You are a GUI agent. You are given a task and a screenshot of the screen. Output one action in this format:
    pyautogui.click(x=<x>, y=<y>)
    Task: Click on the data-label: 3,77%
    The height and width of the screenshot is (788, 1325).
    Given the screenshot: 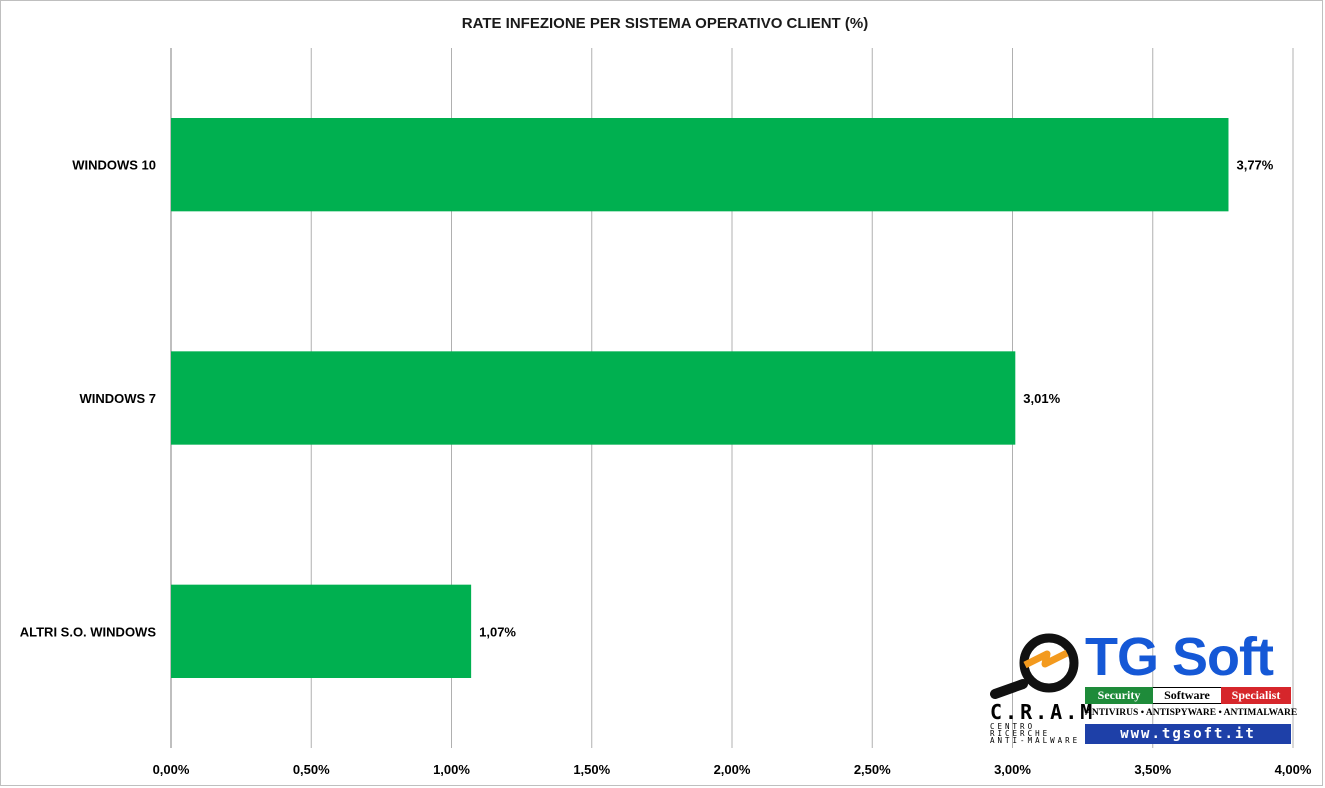 What is the action you would take?
    pyautogui.click(x=1254, y=165)
    